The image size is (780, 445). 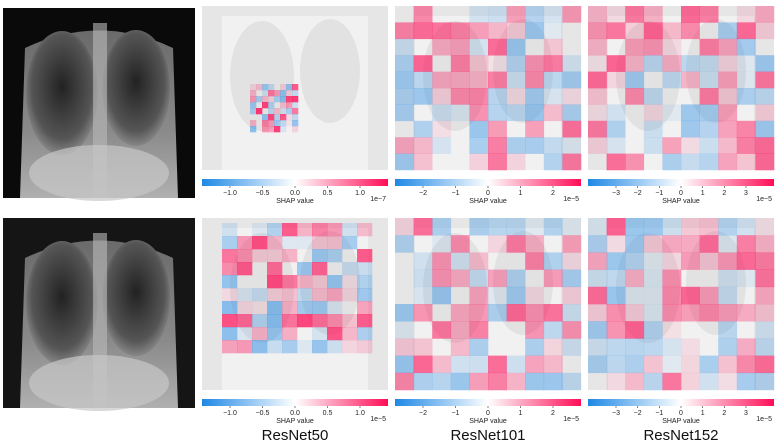 What do you see at coordinates (616, 413) in the screenshot?
I see `colorbar-tick-label: −3` at bounding box center [616, 413].